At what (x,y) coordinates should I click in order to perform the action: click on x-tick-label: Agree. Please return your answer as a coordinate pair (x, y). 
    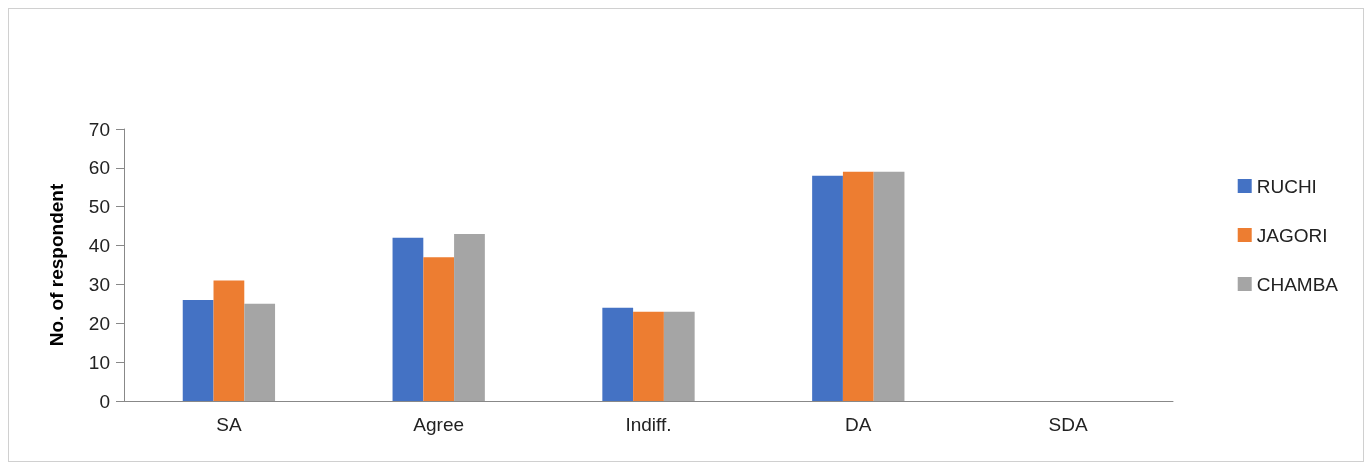
    Looking at the image, I should click on (439, 424).